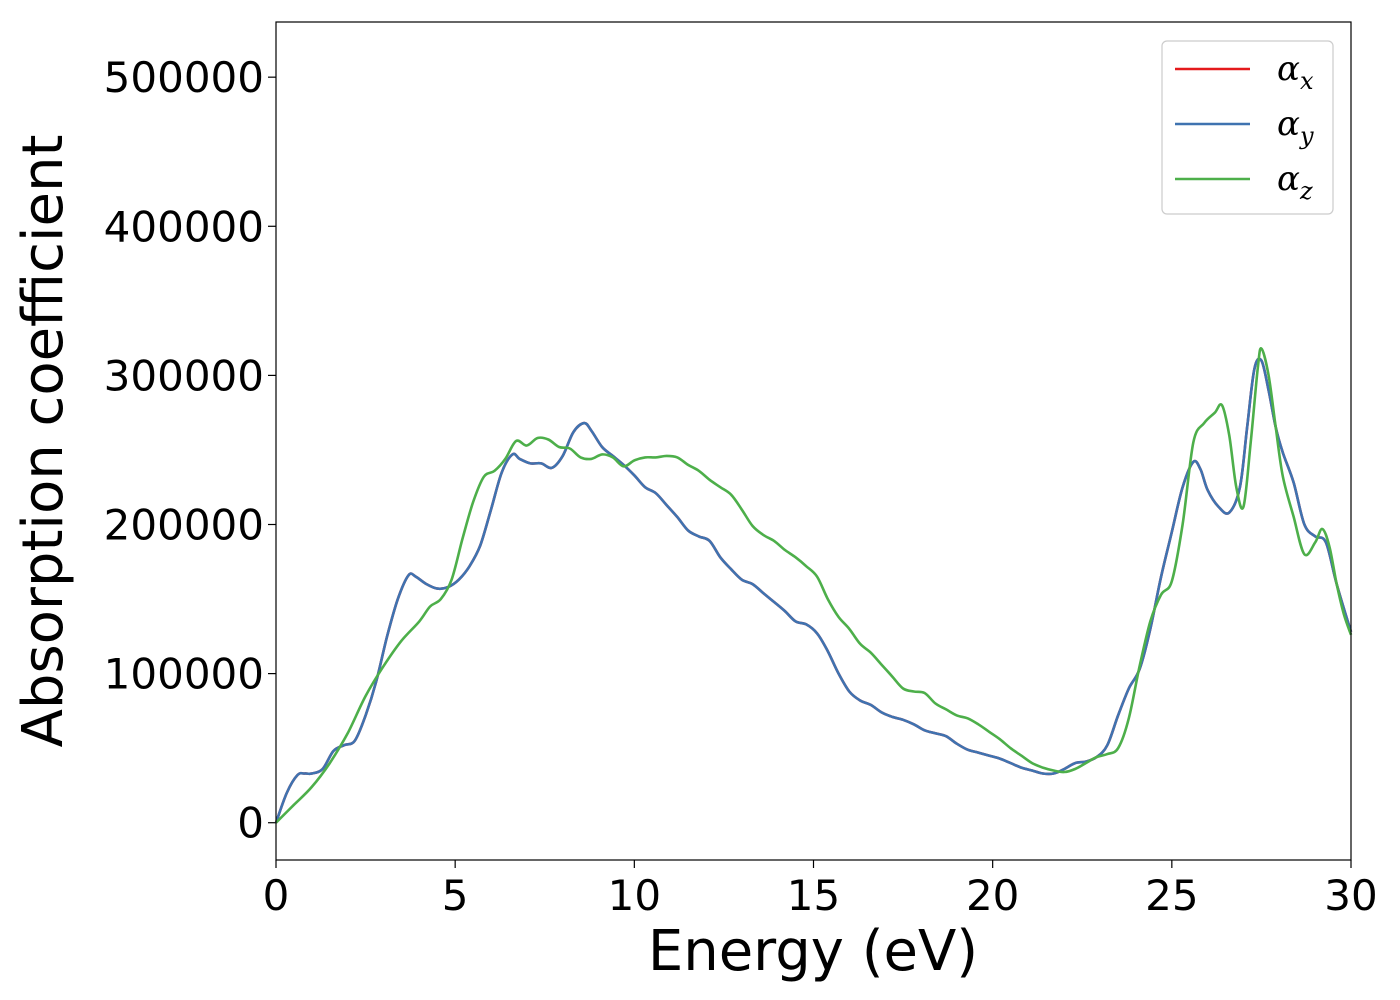  I want to click on y-tick-label: 0, so click(250, 823).